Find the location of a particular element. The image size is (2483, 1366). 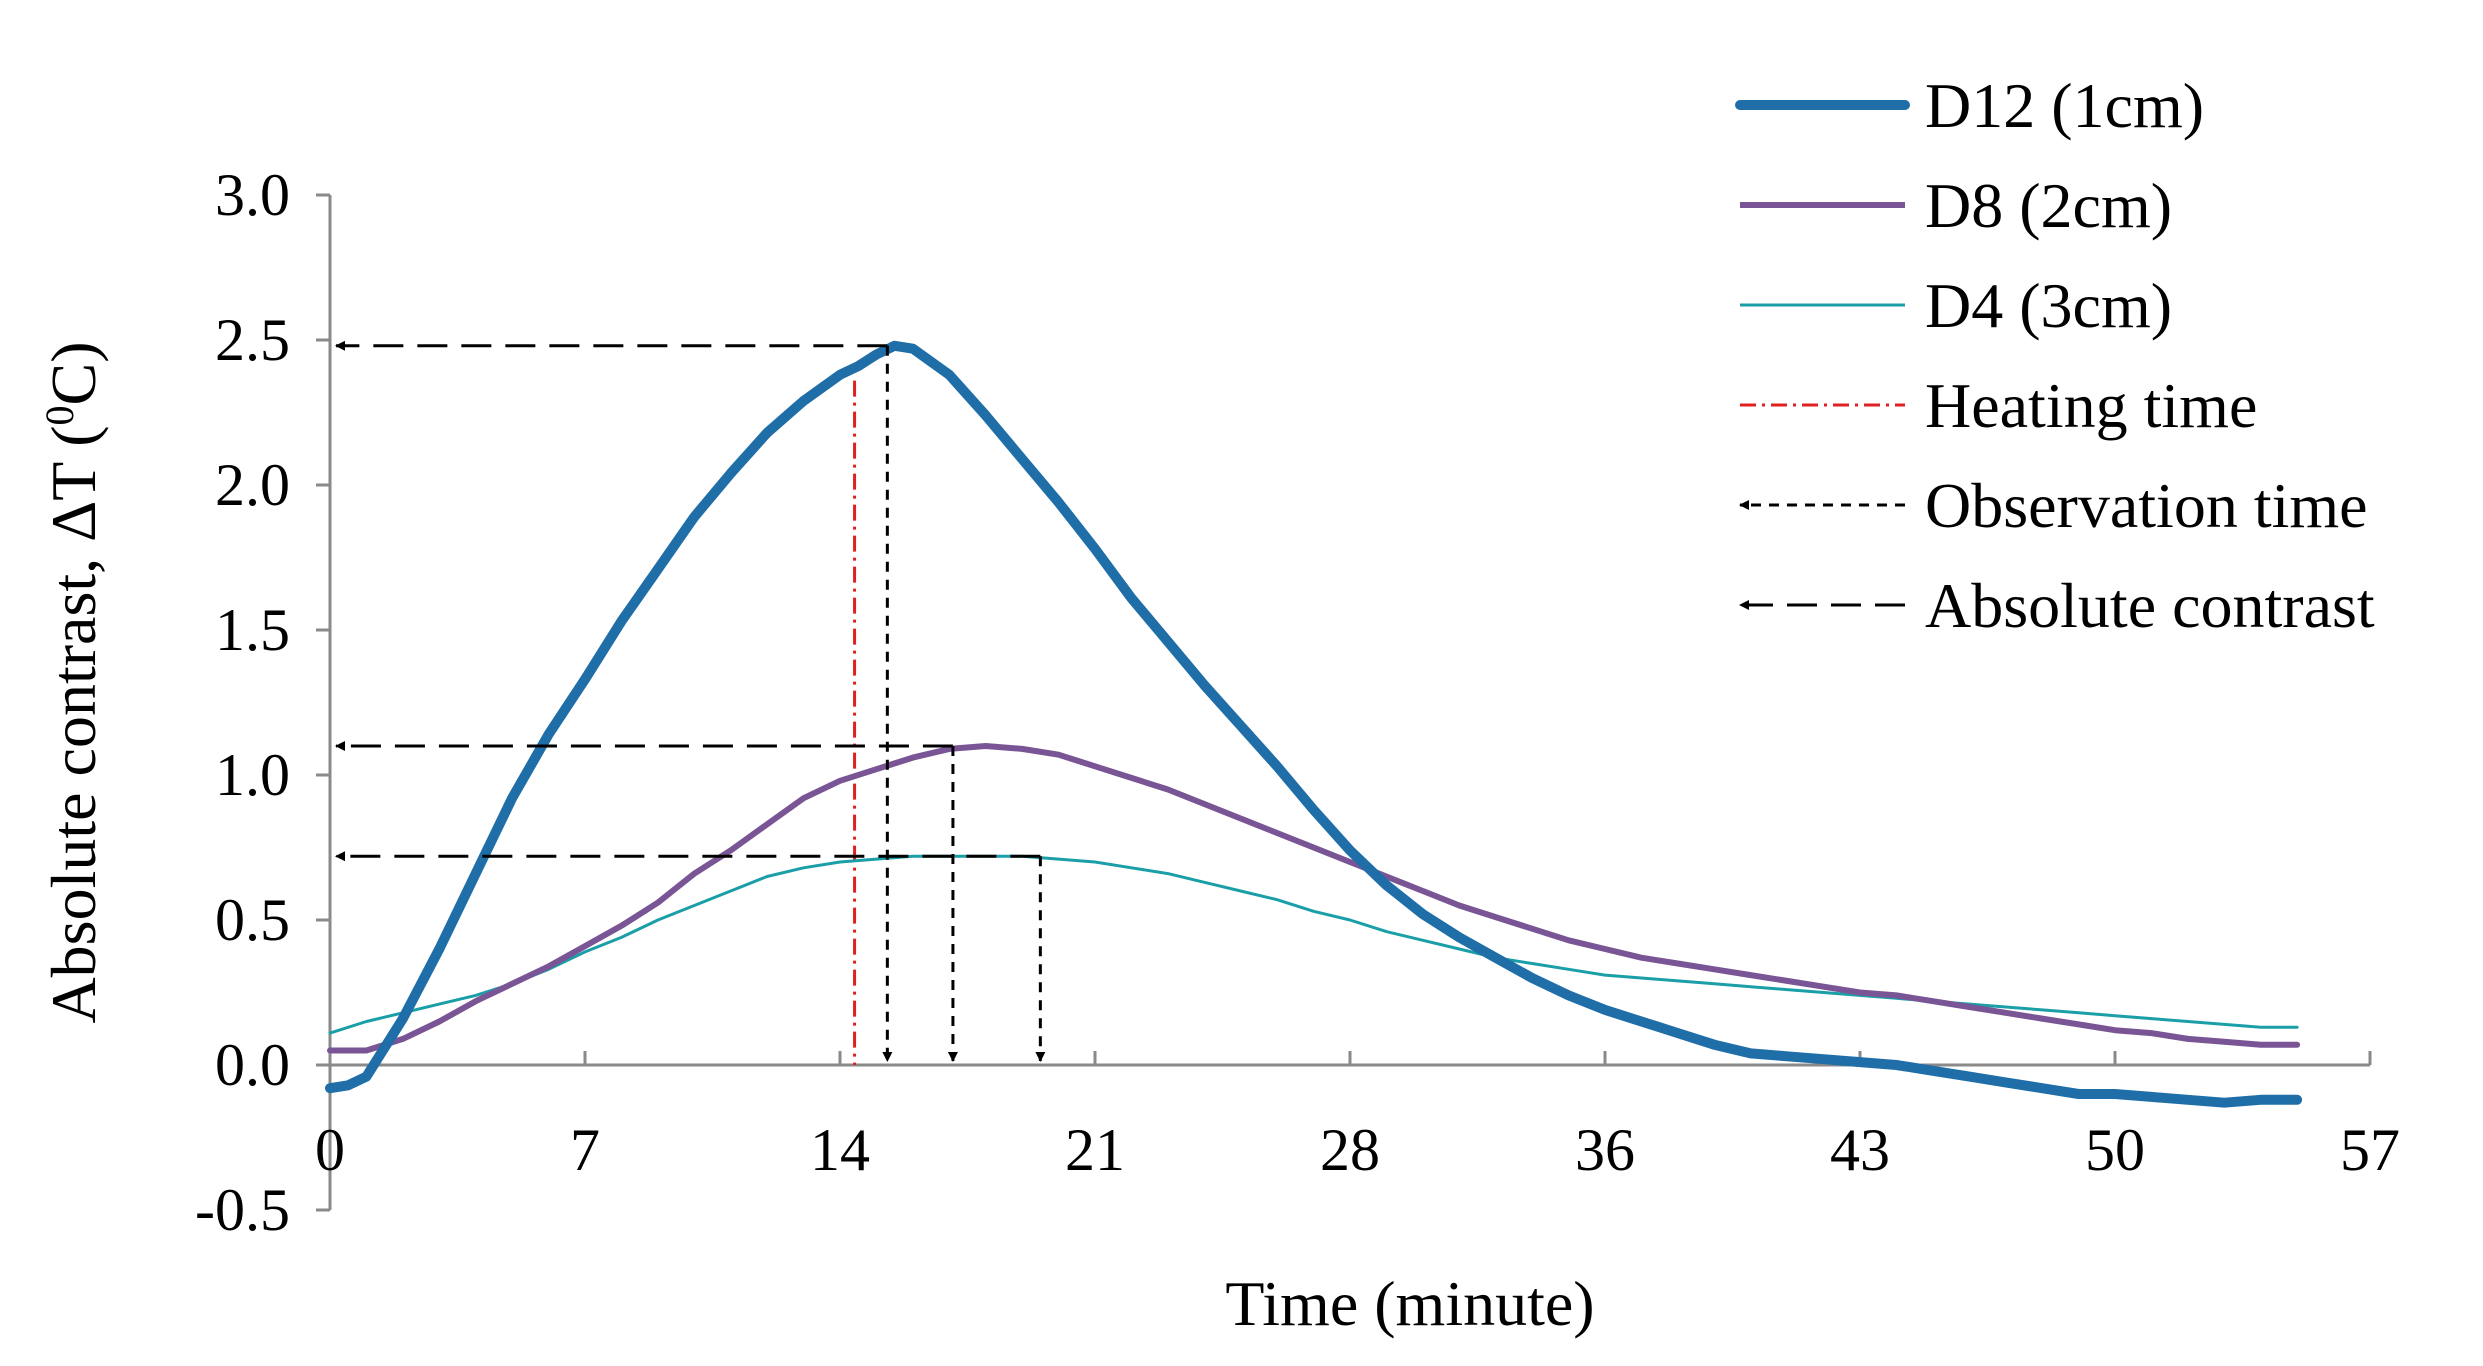

x-tick-label: 57 is located at coordinates (2370, 1150).